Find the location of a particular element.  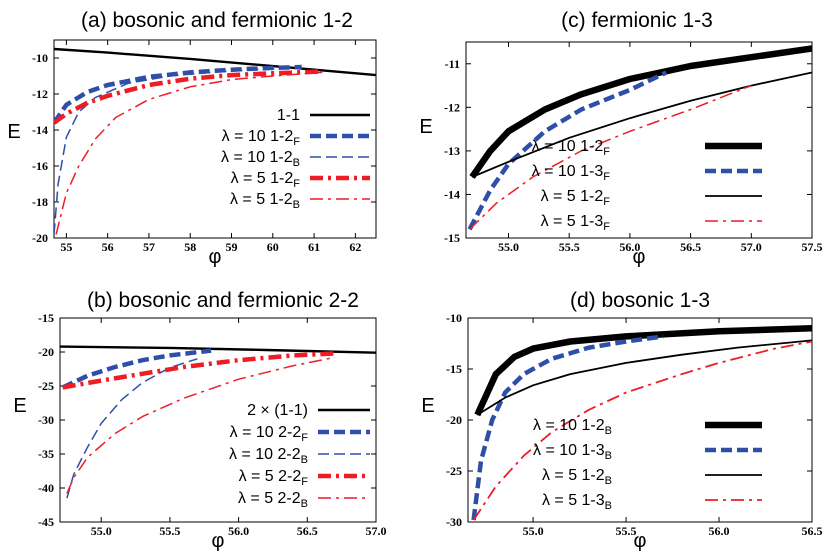

chart-title: (a) bosonic and fermionic 1-2 is located at coordinates (217, 20).